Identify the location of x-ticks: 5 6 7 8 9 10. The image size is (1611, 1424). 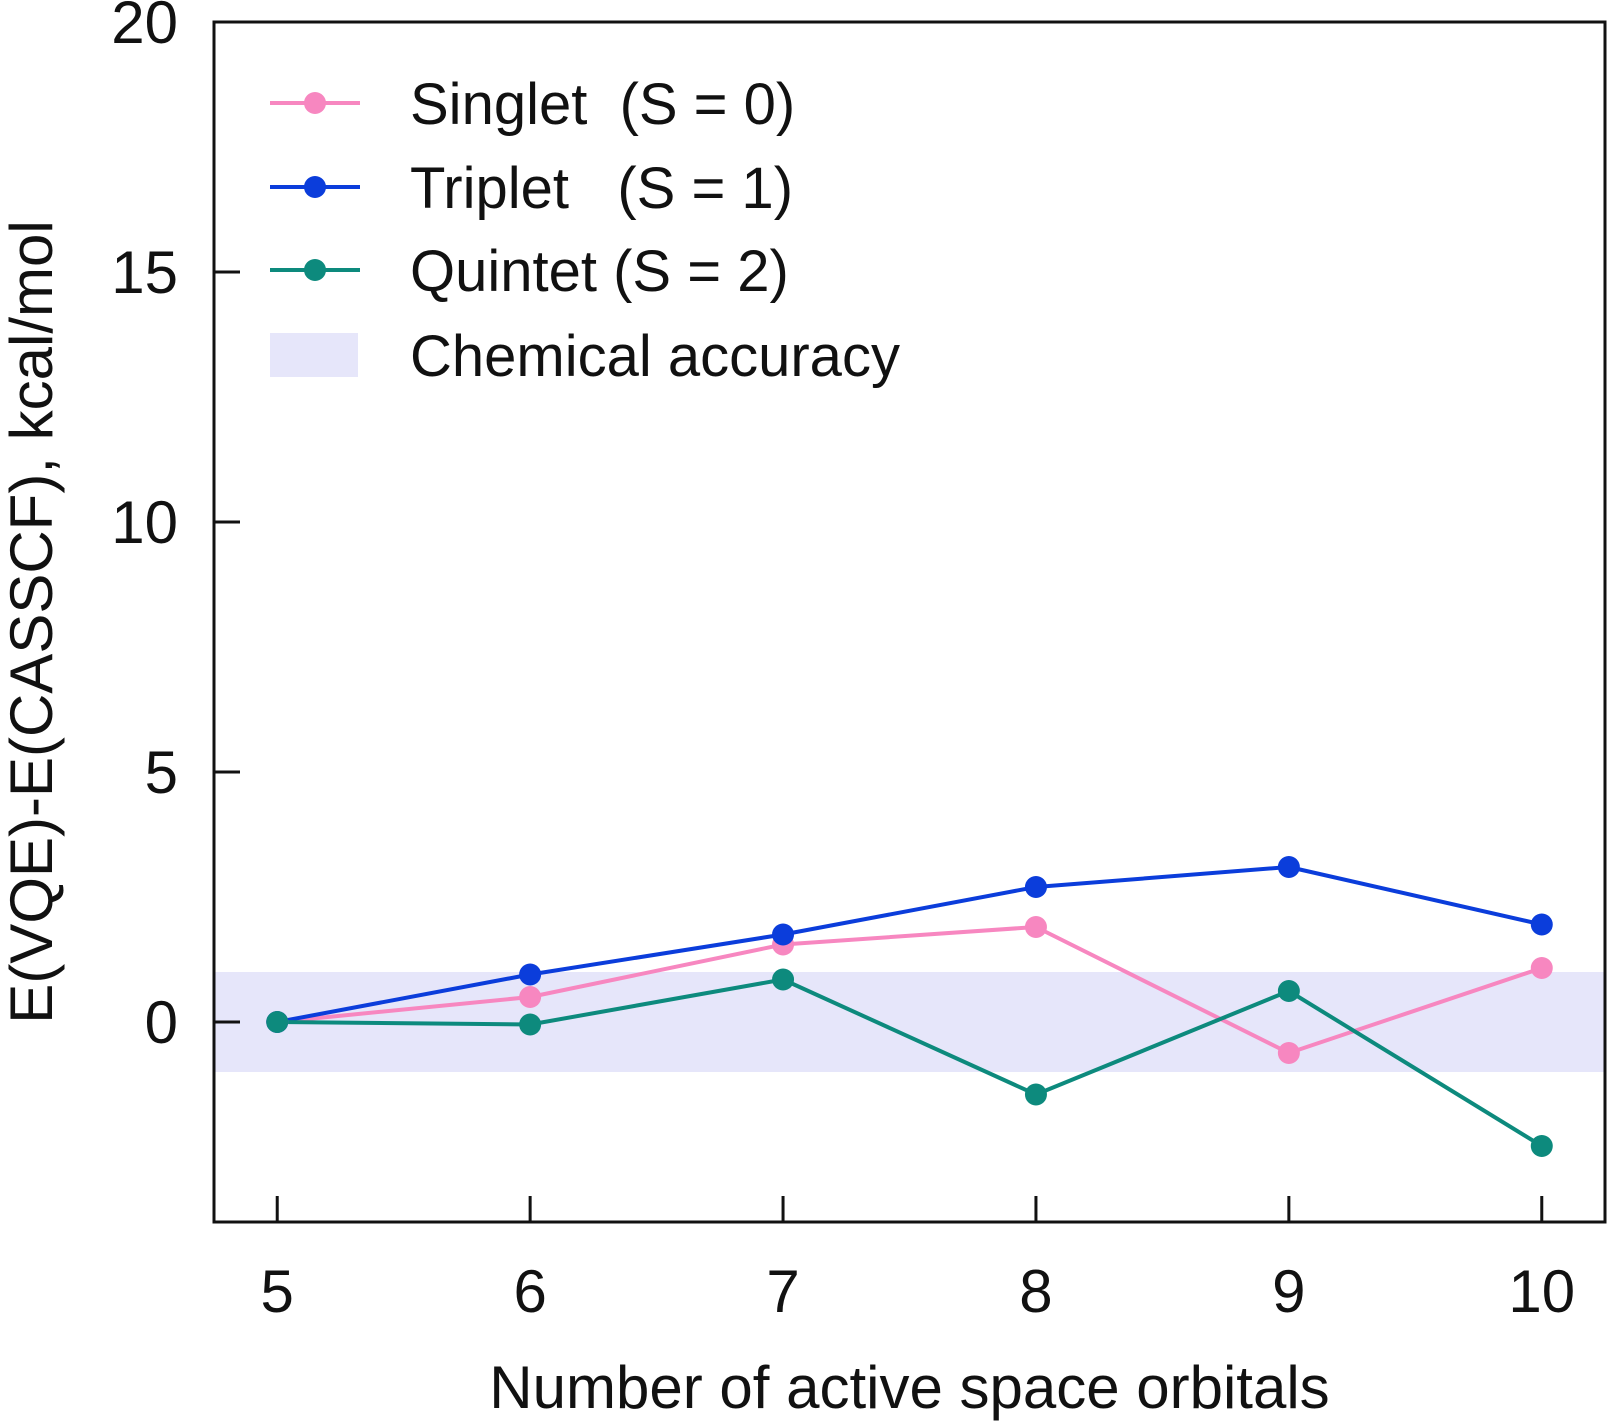
(918, 1260).